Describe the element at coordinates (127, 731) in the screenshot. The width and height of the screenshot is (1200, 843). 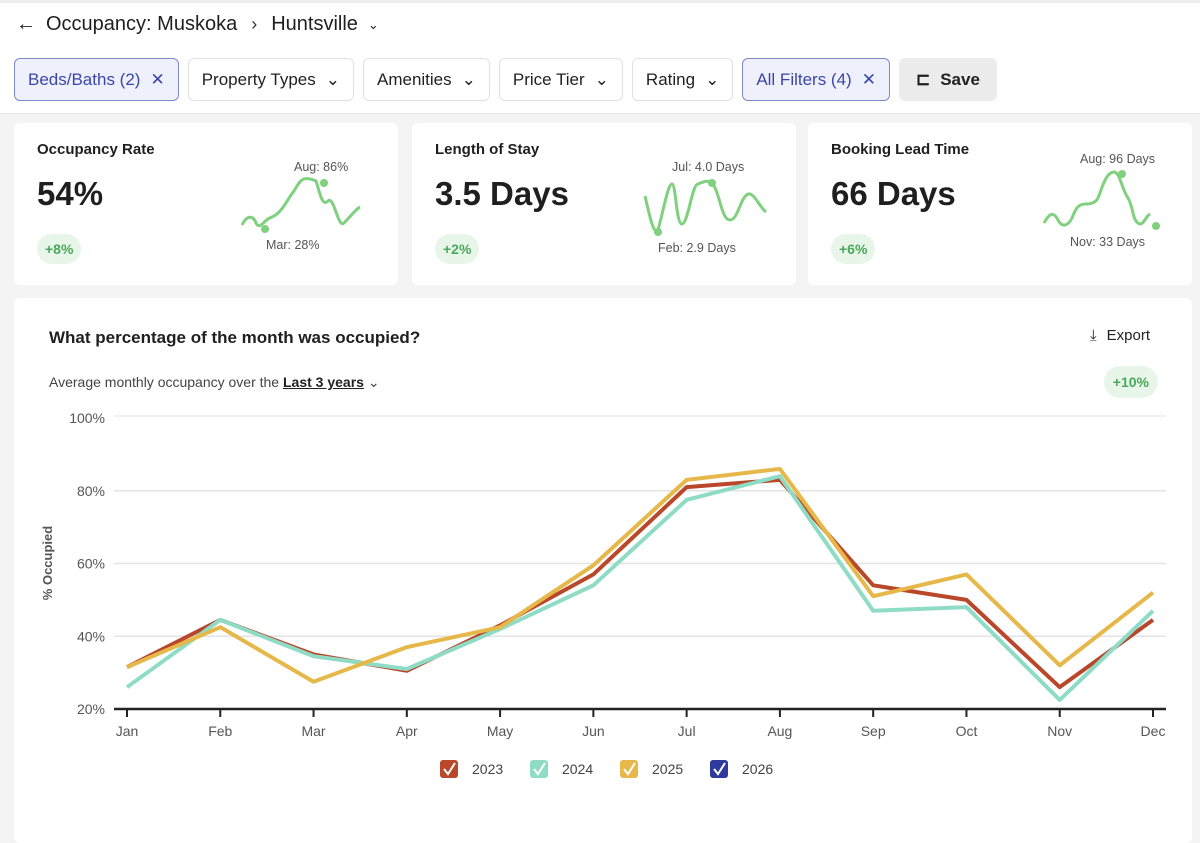
I see `x-tick-label: Jan` at that location.